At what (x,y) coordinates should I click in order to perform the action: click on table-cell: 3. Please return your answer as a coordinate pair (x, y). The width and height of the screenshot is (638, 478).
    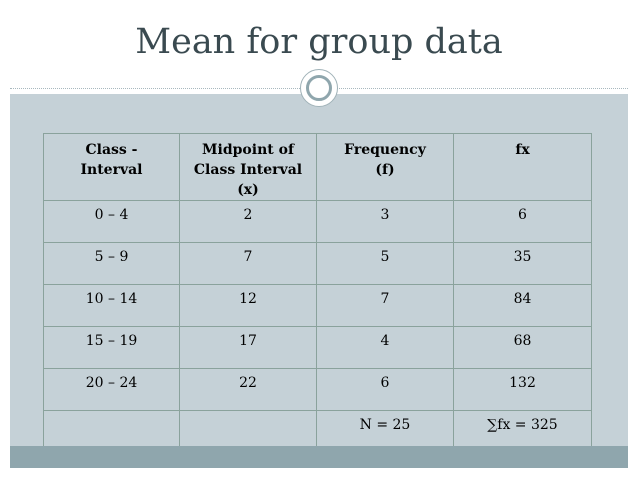
    Looking at the image, I should click on (385, 221).